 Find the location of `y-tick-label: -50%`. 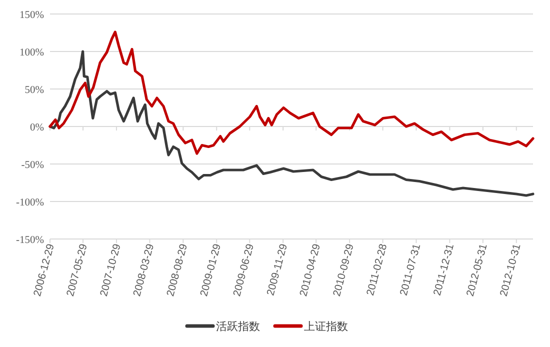

y-tick-label: -50% is located at coordinates (32, 165).